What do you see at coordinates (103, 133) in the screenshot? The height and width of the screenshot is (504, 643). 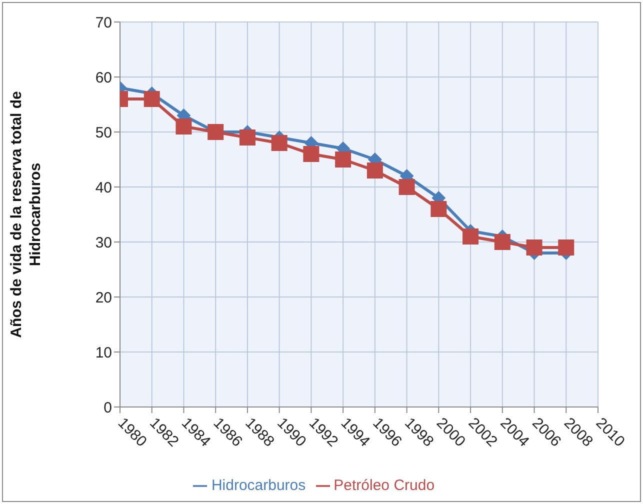 I see `y-tick-label: 50` at bounding box center [103, 133].